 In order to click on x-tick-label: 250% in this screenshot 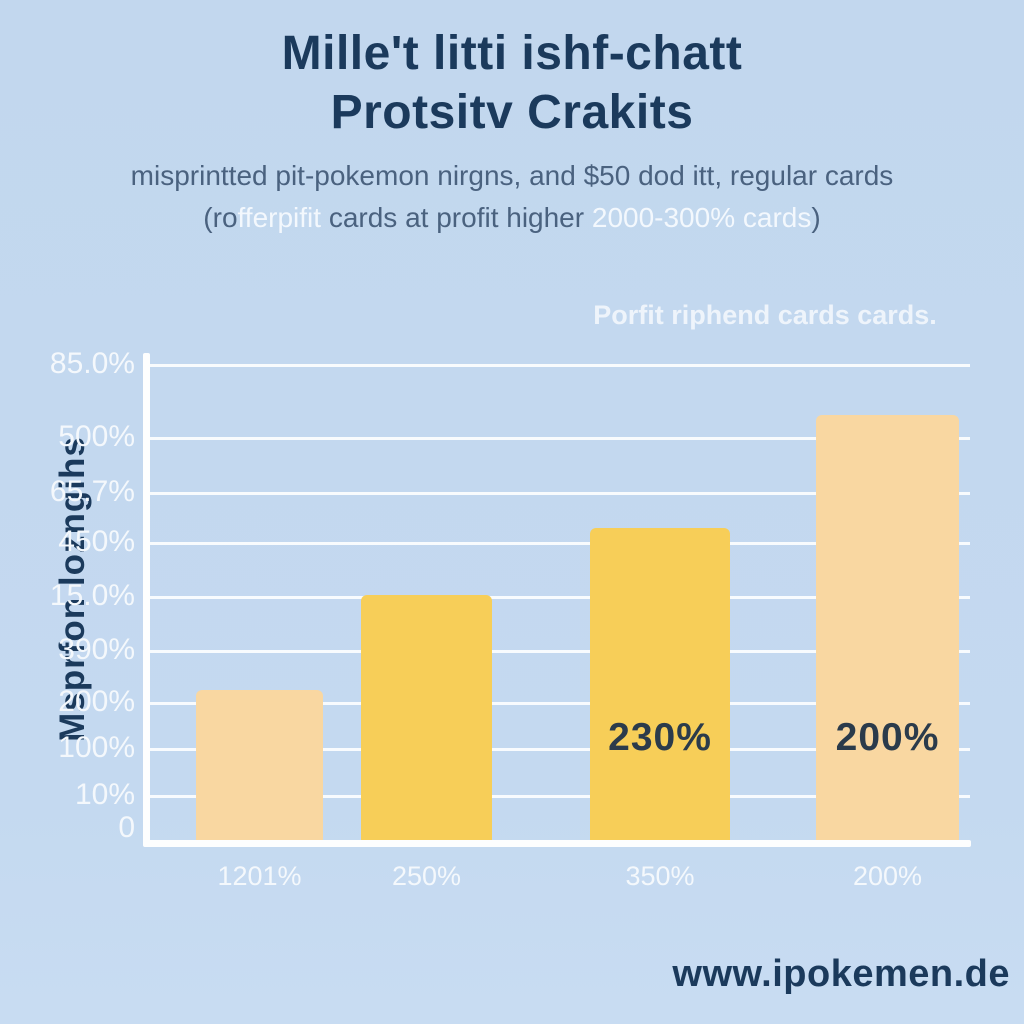, I will do `click(426, 876)`.